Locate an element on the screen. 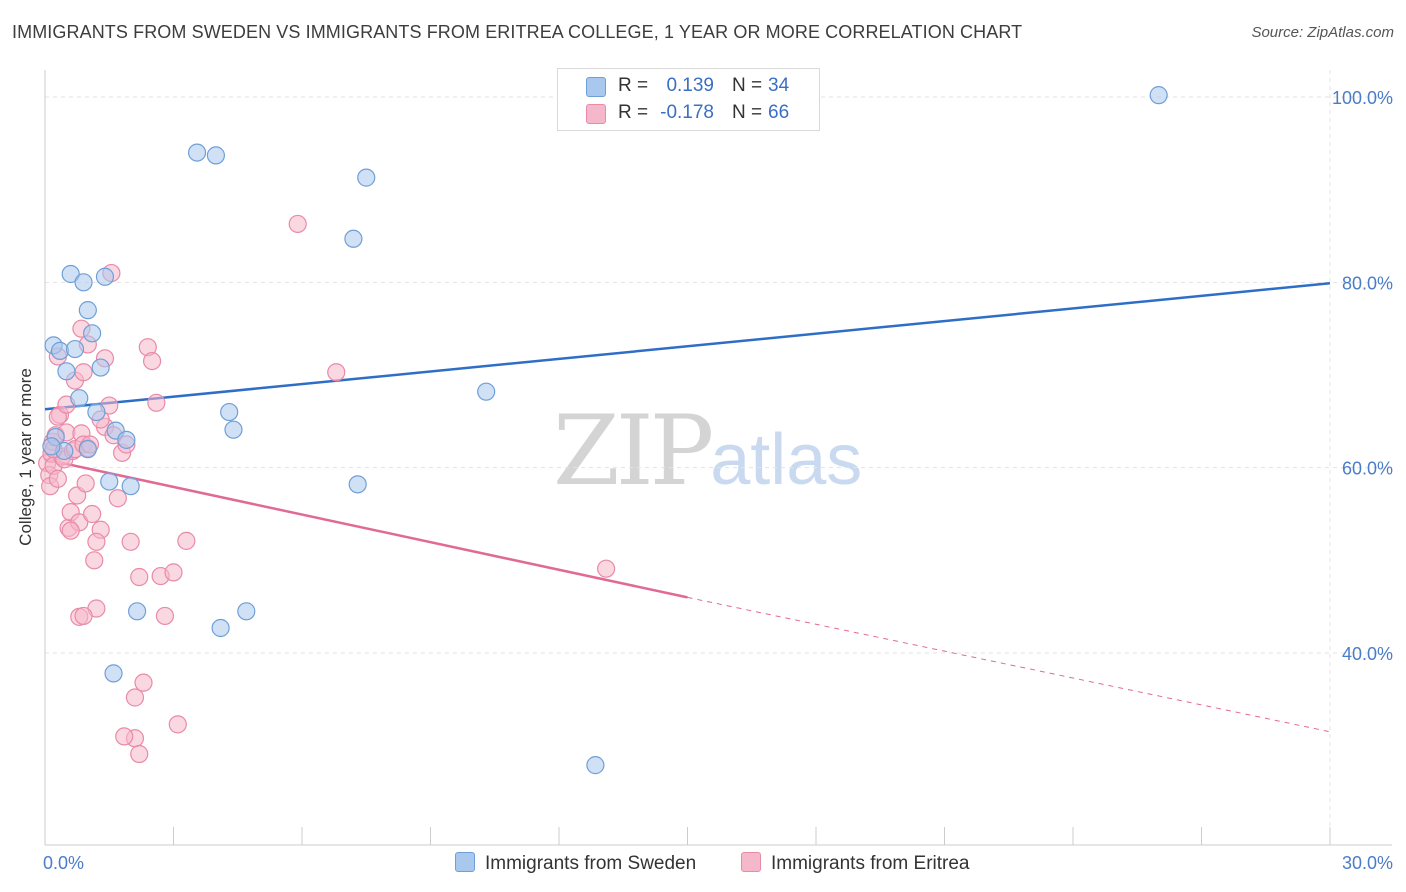 This screenshot has height=892, width=1406. x-tick-label: 30.0% is located at coordinates (1367, 863).